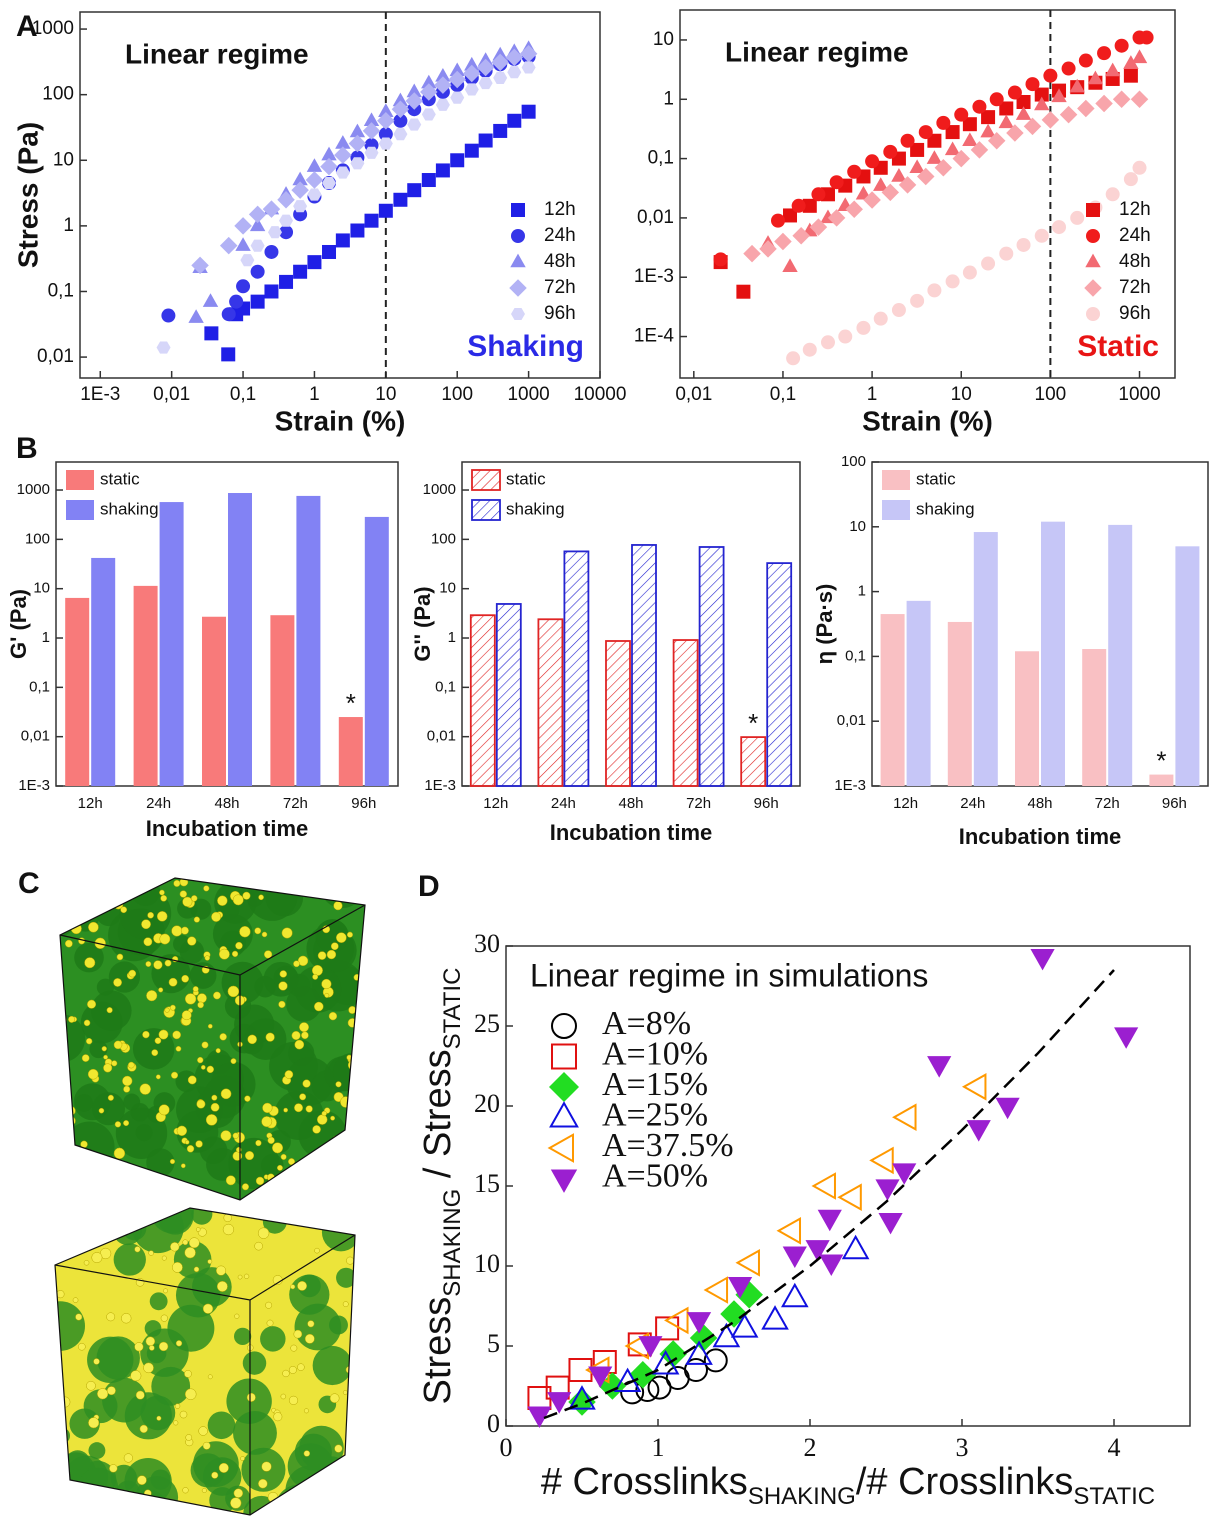 This screenshot has width=1218, height=1517. Describe the element at coordinates (205, 1361) in the screenshot. I see `cube-body` at that location.